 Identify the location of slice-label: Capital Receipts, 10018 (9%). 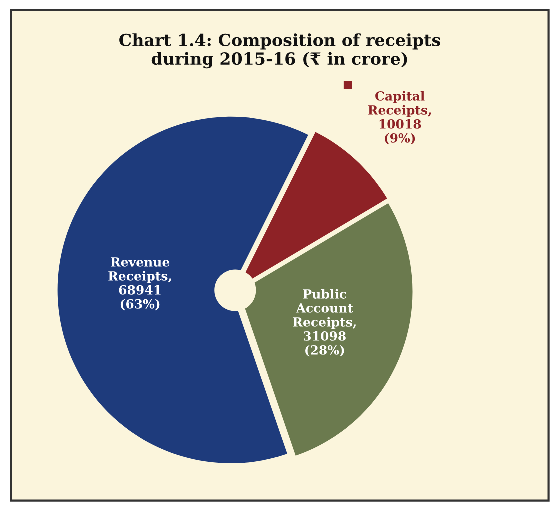
(400, 118).